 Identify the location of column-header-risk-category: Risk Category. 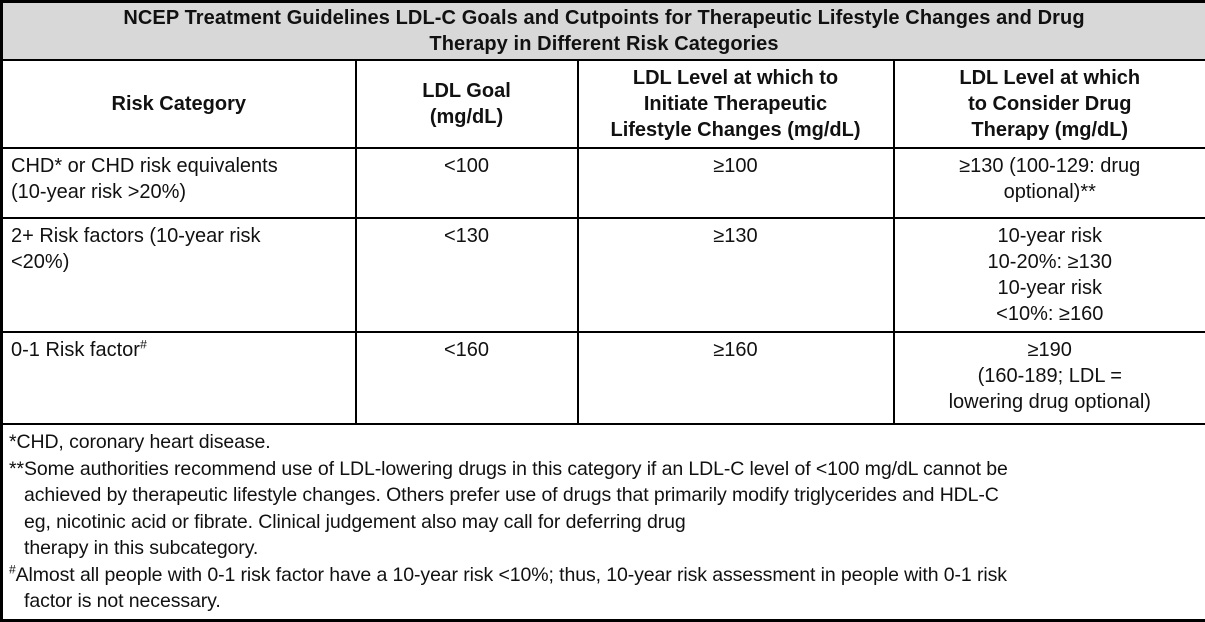
(179, 104).